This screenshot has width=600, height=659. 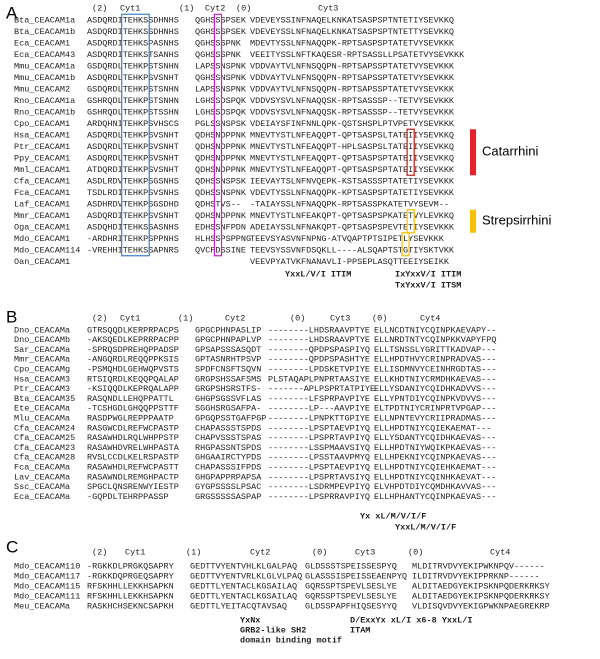 What do you see at coordinates (130, 586) in the screenshot?
I see `sequence-segment: RFSKHHLLEKKHSAPKN` at bounding box center [130, 586].